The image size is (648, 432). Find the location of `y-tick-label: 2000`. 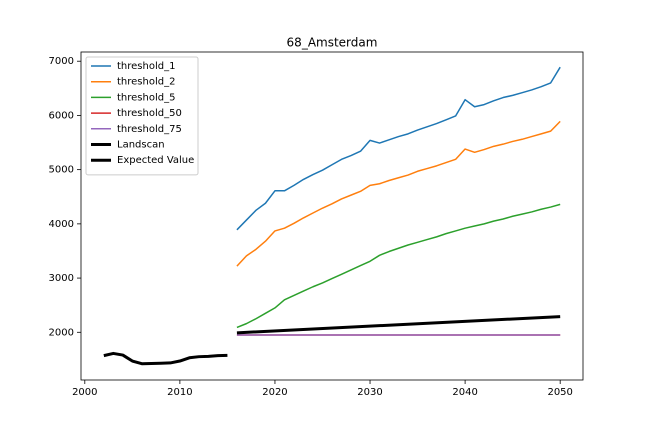

y-tick-label: 2000 is located at coordinates (61, 332).